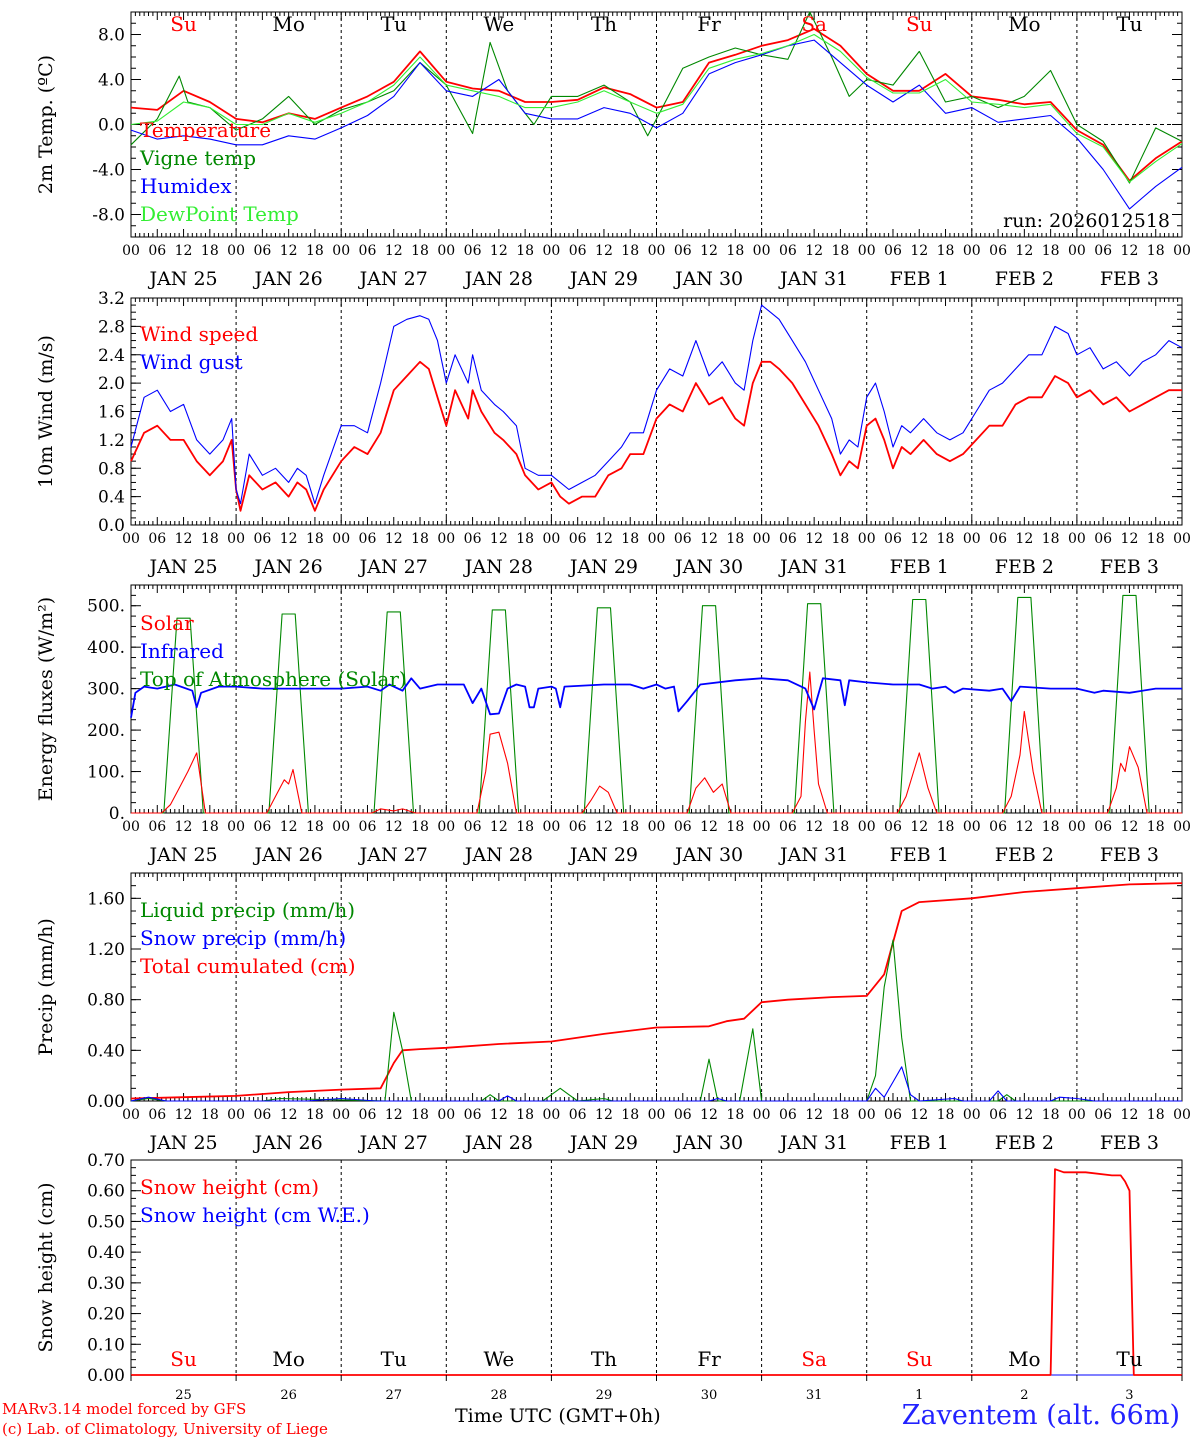 This screenshot has height=1440, width=1194. What do you see at coordinates (1129, 279) in the screenshot?
I see `x-date-label: FEB 3` at bounding box center [1129, 279].